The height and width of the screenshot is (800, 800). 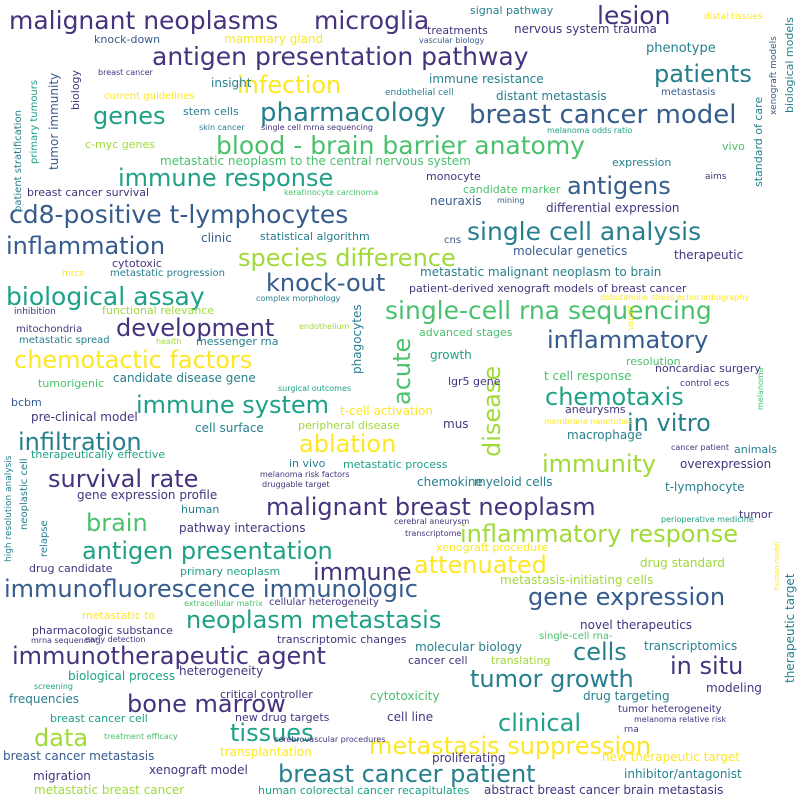 I want to click on cloud-word: neoplasm metastasis, so click(x=314, y=620).